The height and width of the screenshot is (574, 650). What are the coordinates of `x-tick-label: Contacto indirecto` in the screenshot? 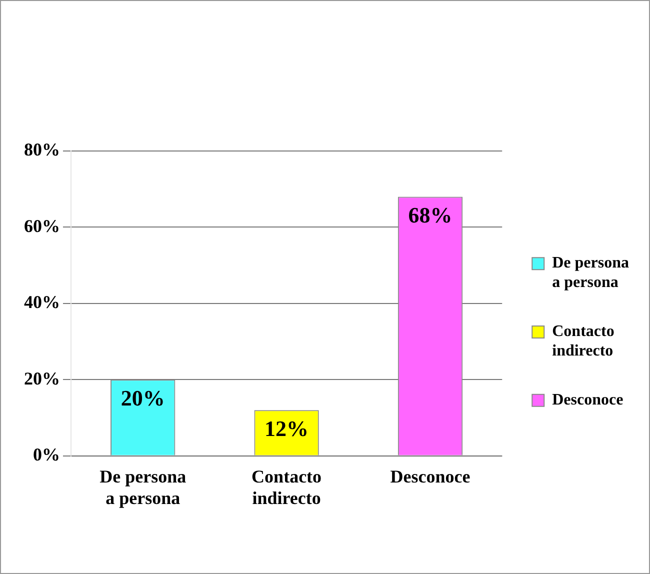 It's located at (287, 487).